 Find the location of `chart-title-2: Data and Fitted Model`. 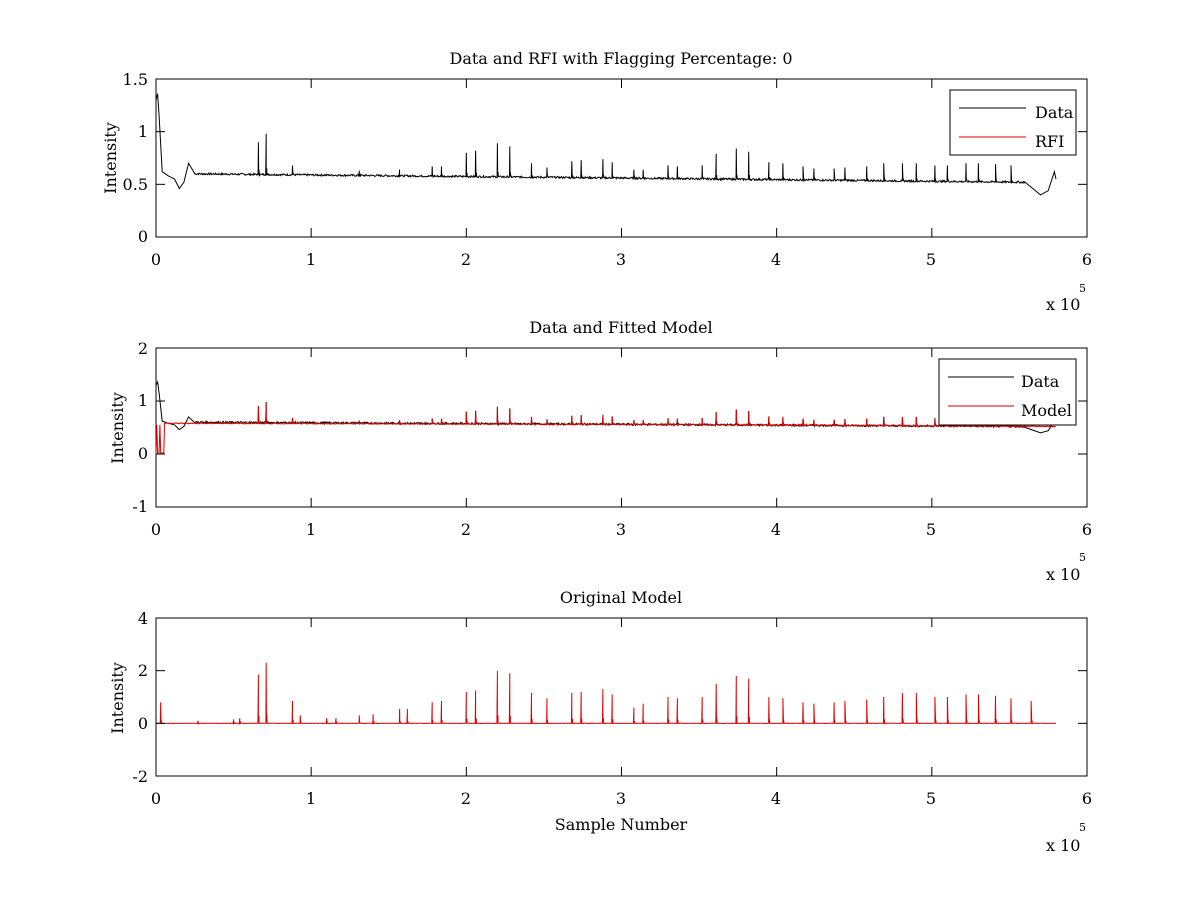

chart-title-2: Data and Fitted Model is located at coordinates (620, 327).